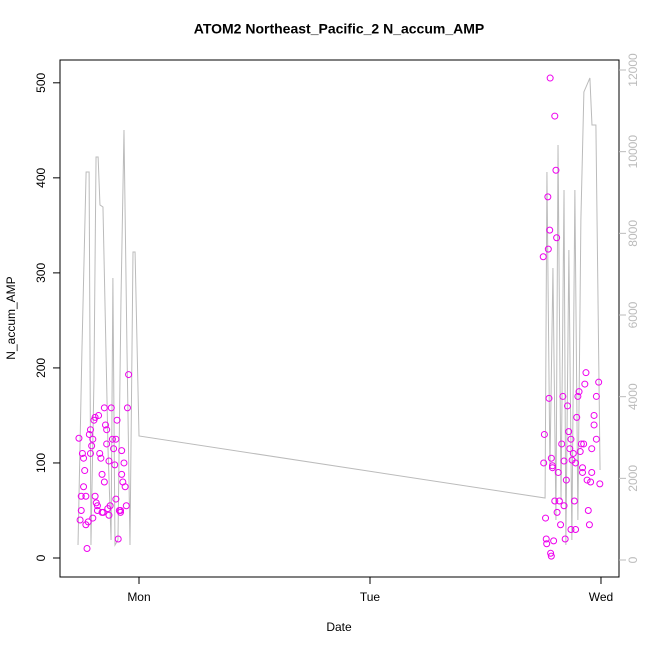 Image resolution: width=650 pixels, height=650 pixels. Describe the element at coordinates (41, 557) in the screenshot. I see `y-tick-label: 0` at that location.